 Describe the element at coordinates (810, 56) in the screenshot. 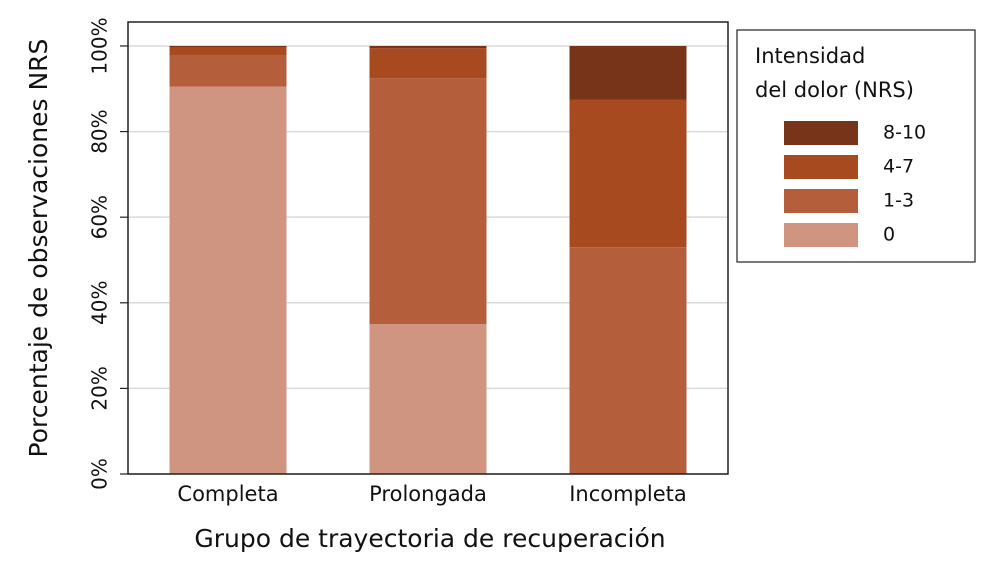

I see `legend-title: Intensidad` at that location.